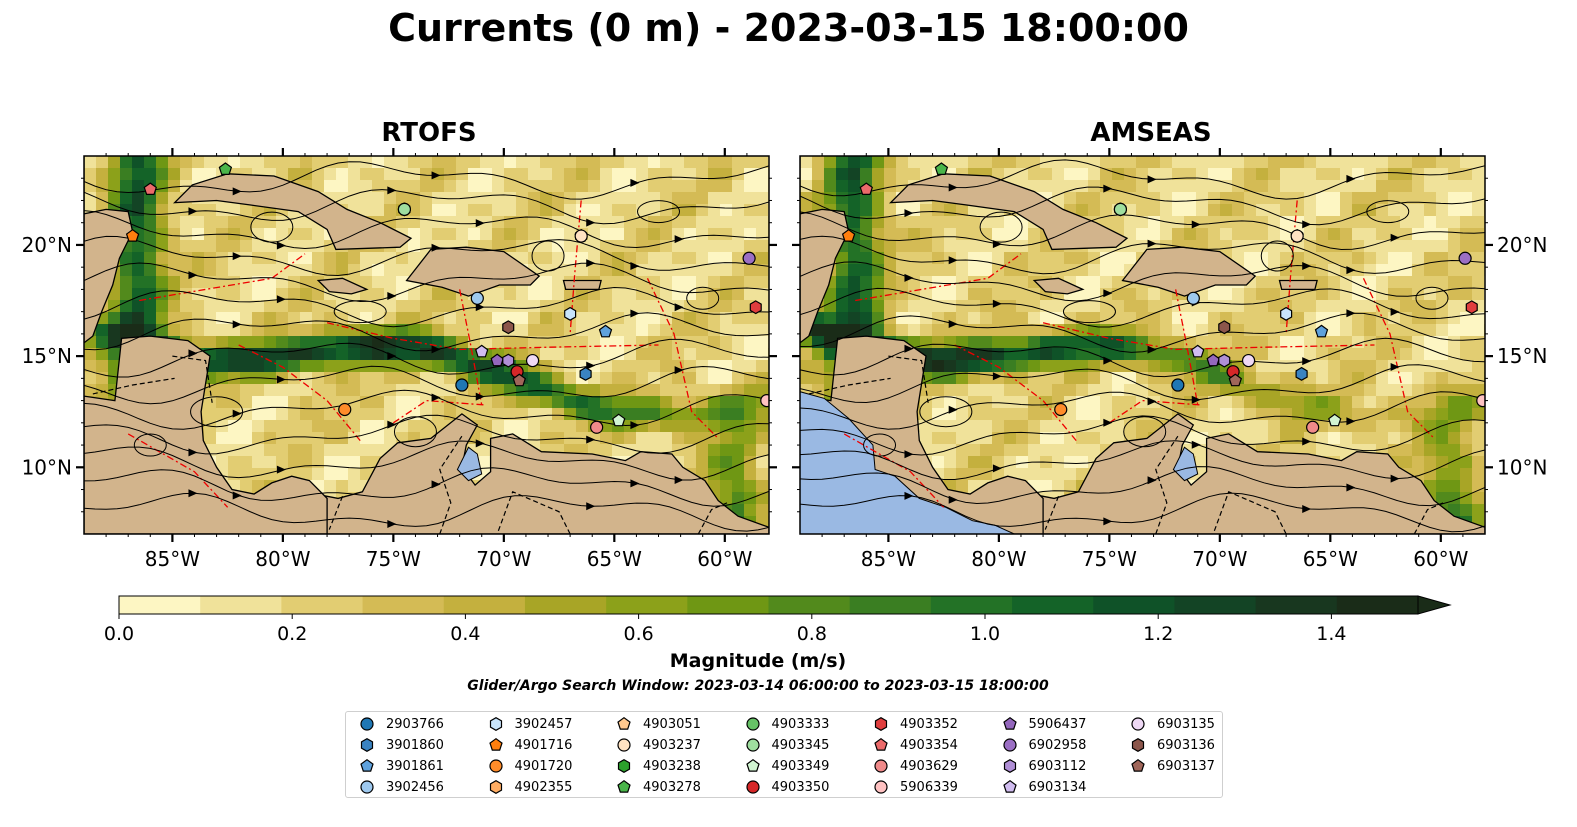 This screenshot has width=1577, height=827. Describe the element at coordinates (1043, 724) in the screenshot. I see `legend-item: 5906437` at that location.